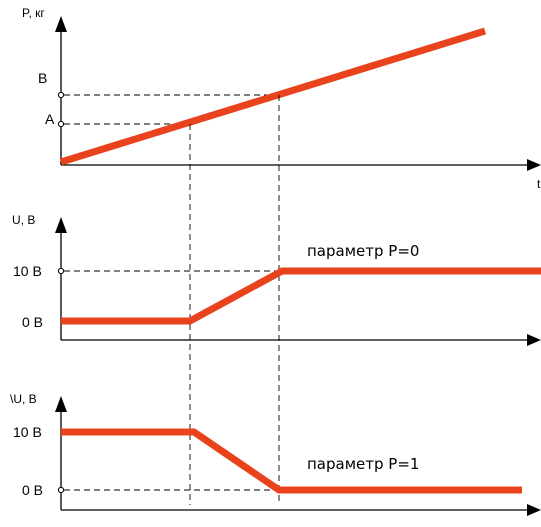 This screenshot has height=527, width=541. I want to click on middle-tick-10b-label: 10 B, so click(27, 271).